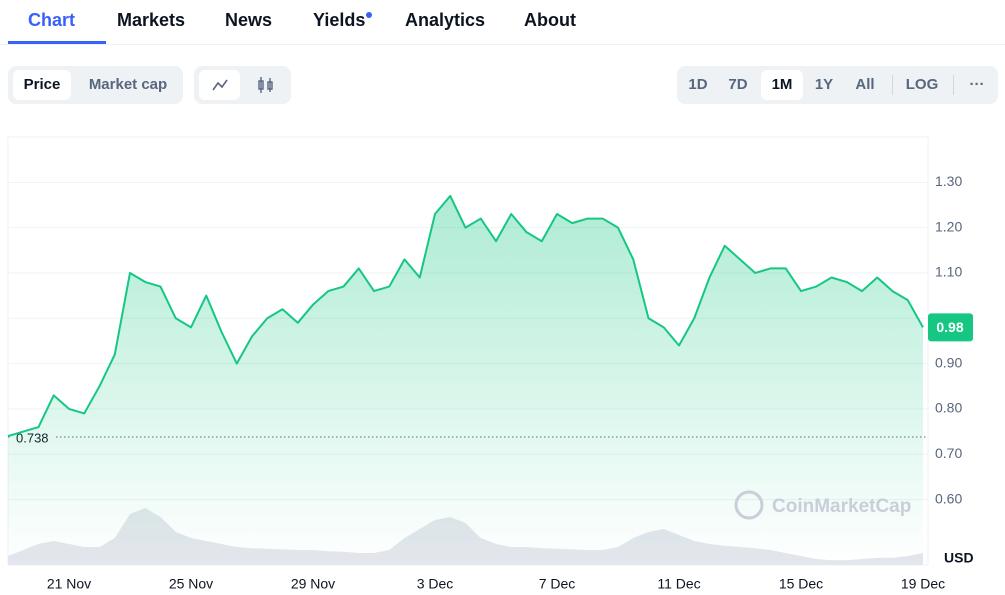 The width and height of the screenshot is (1005, 595). What do you see at coordinates (948, 181) in the screenshot?
I see `y-tick-label: 1.30` at bounding box center [948, 181].